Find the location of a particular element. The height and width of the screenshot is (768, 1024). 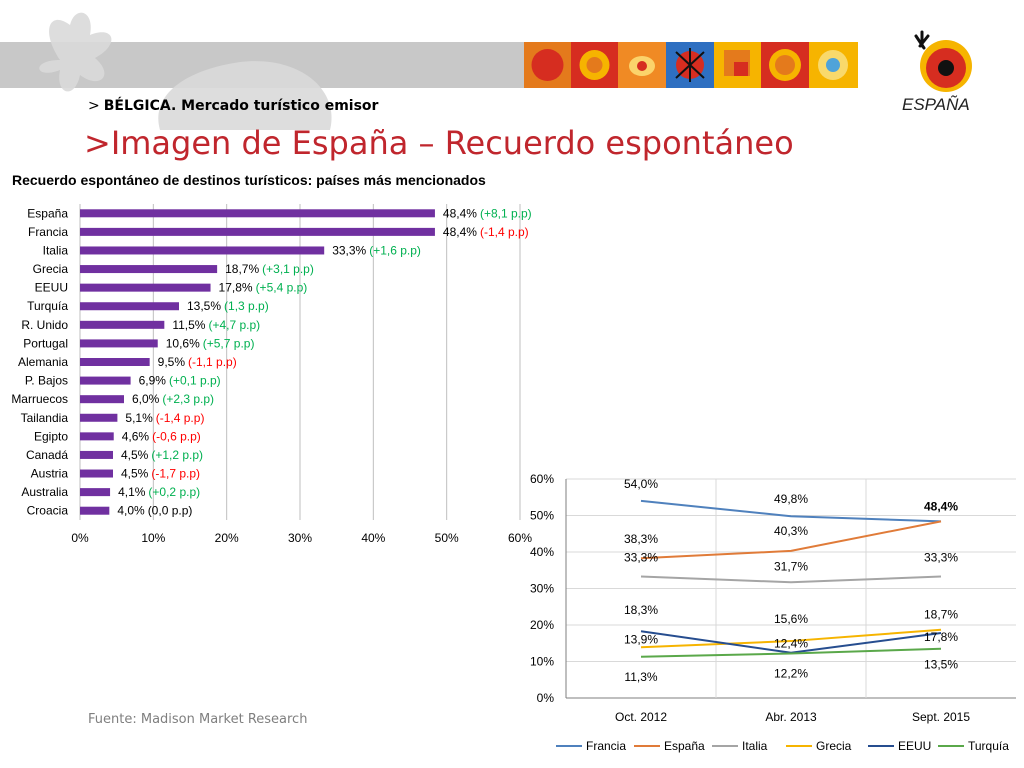

category-label: Austria is located at coordinates (50, 474).